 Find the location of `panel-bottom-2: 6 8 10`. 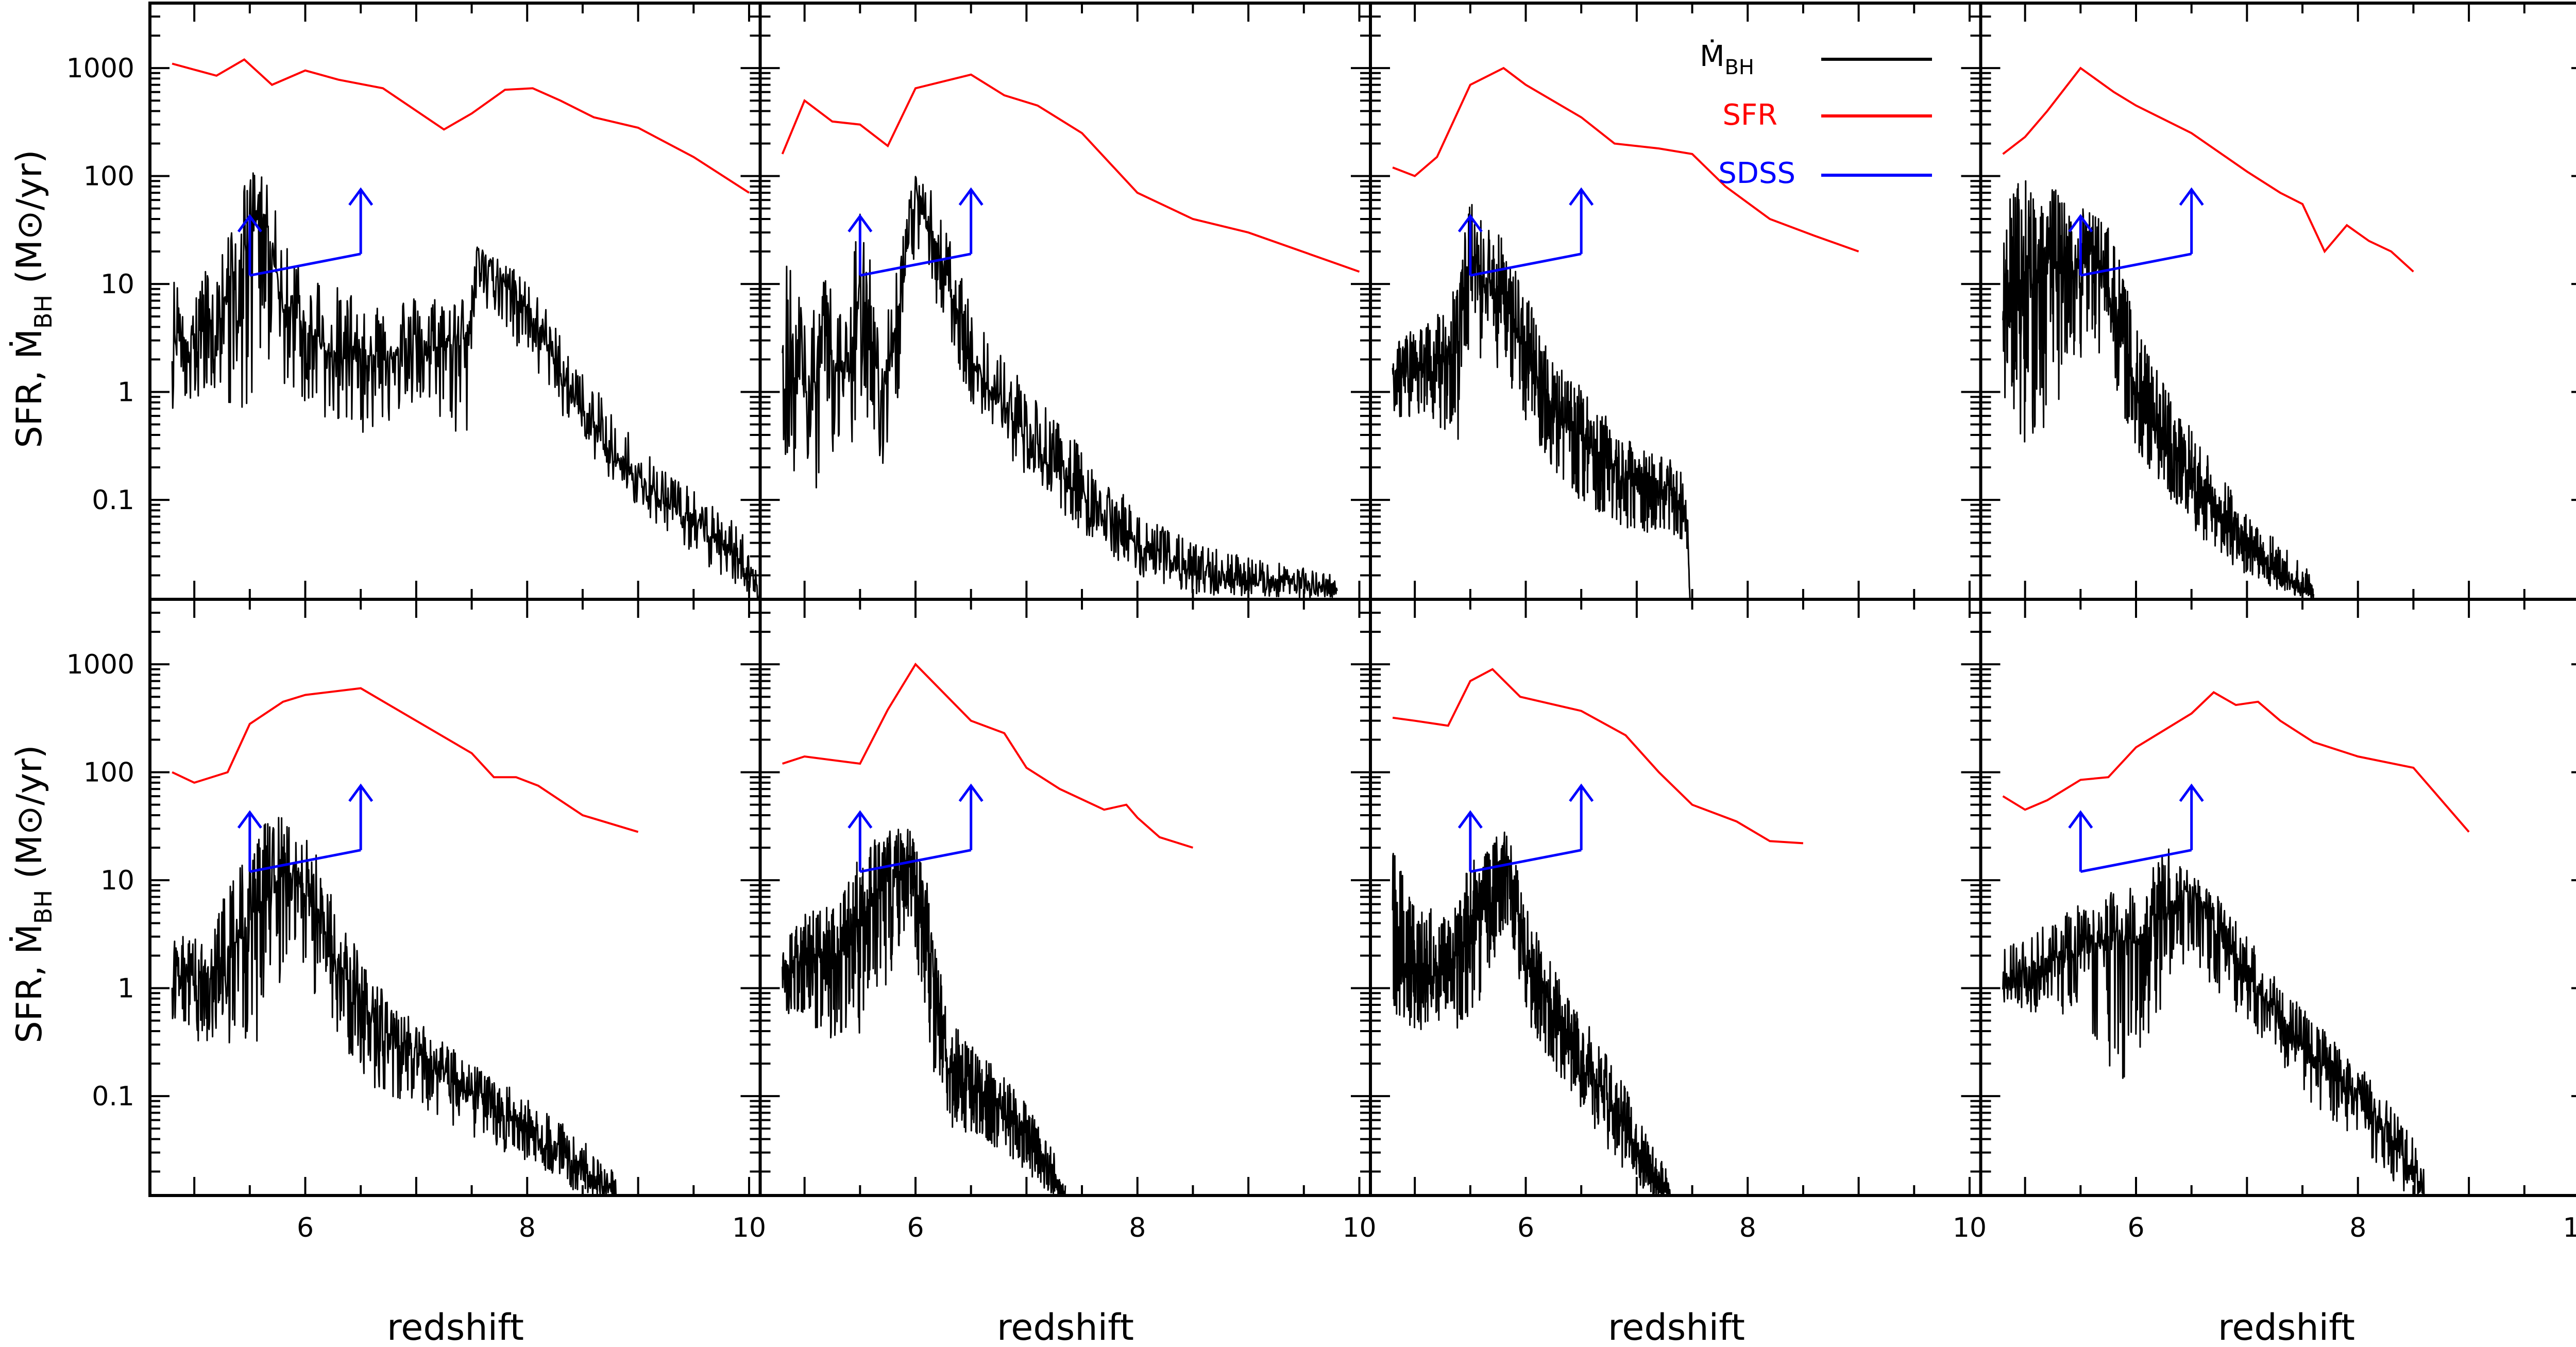

panel-bottom-2: 6 8 10 is located at coordinates (1067, 920).